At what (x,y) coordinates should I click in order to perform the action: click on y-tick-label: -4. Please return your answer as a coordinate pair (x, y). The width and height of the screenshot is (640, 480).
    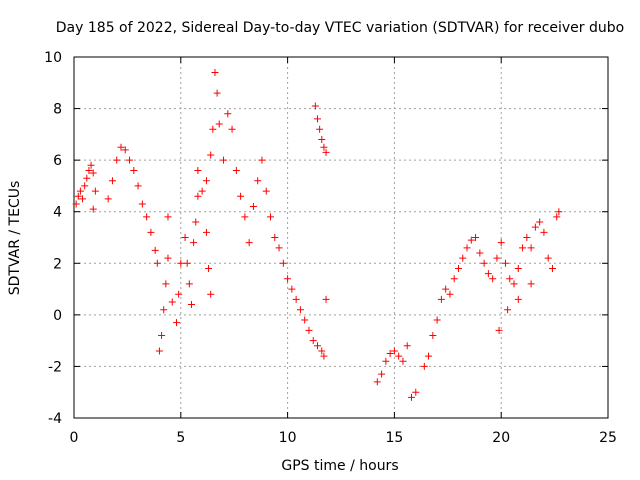
    Looking at the image, I should click on (55, 419).